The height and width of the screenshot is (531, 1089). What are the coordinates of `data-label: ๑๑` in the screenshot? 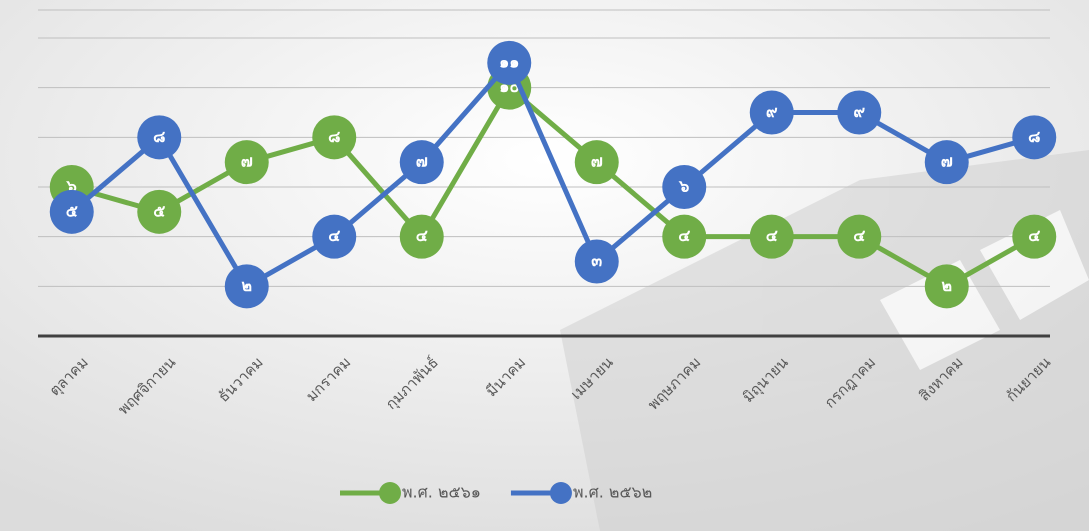 It's located at (509, 61).